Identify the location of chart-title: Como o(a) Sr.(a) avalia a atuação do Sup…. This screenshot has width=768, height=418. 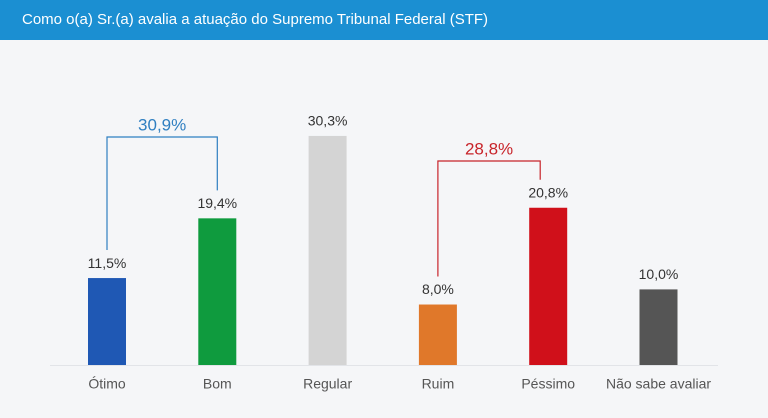
(255, 19).